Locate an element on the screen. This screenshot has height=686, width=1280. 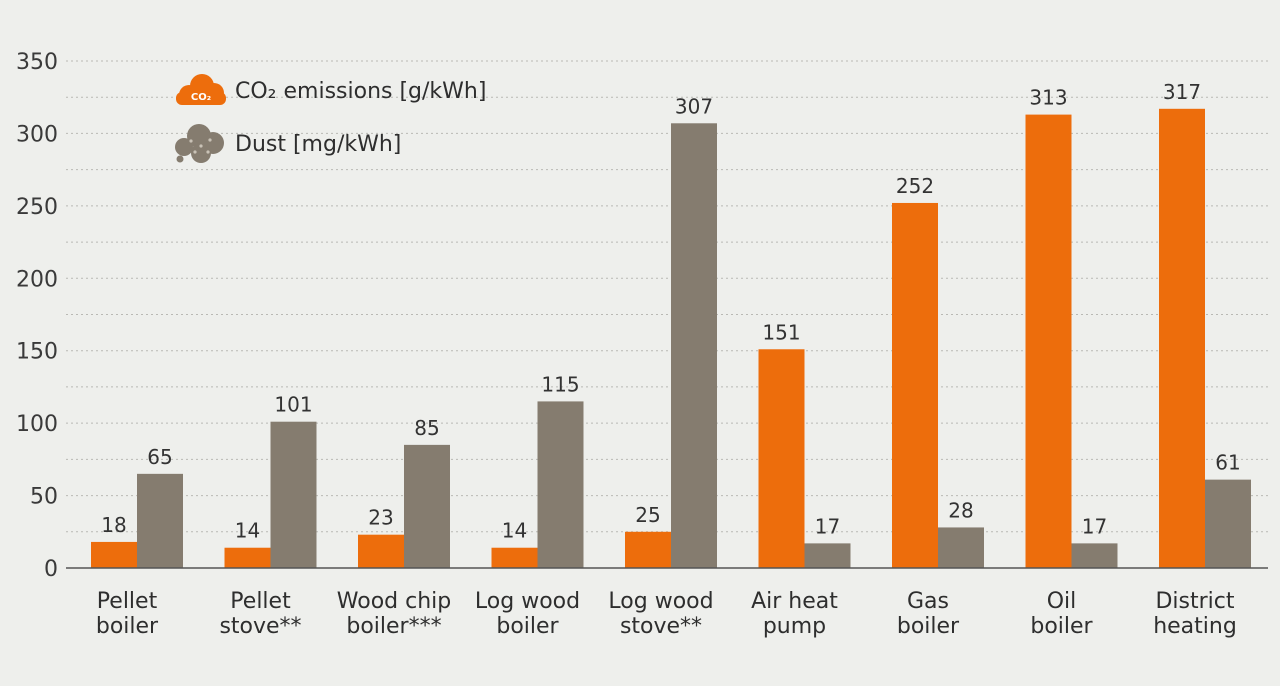
y-tick-label: 350 is located at coordinates (37, 62).